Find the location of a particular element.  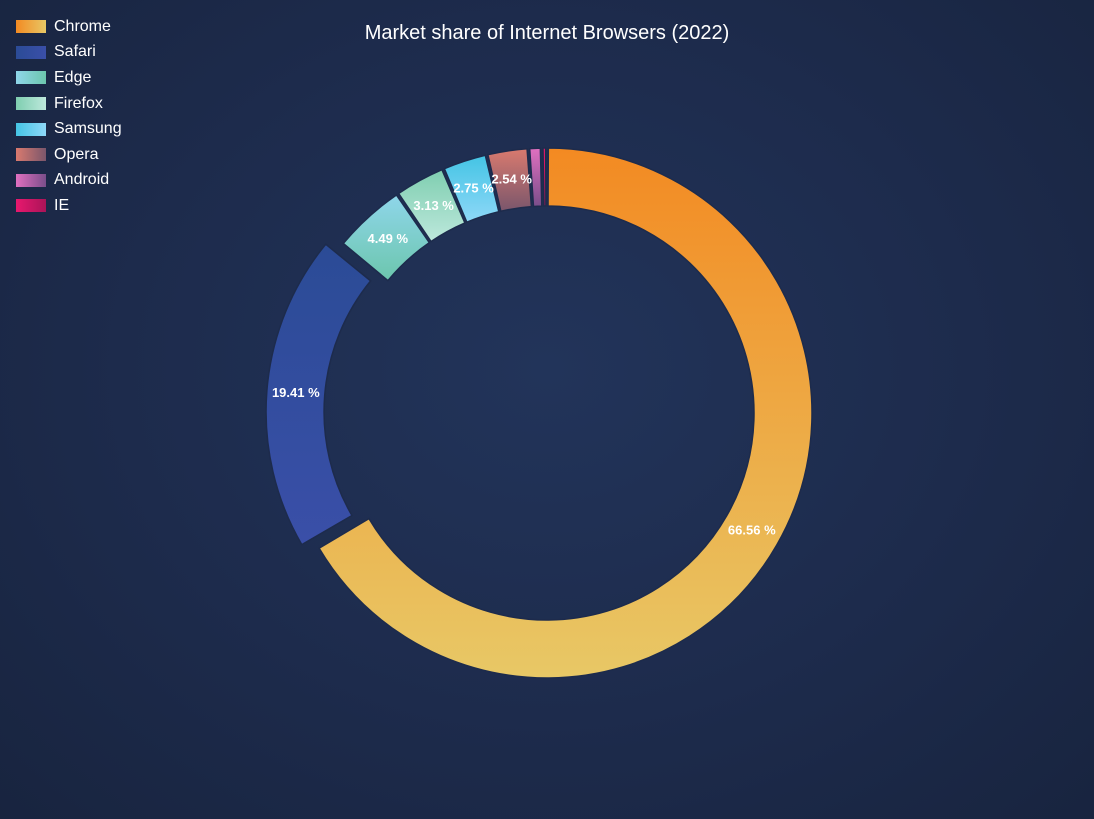

legend-label: Edge is located at coordinates (73, 77).